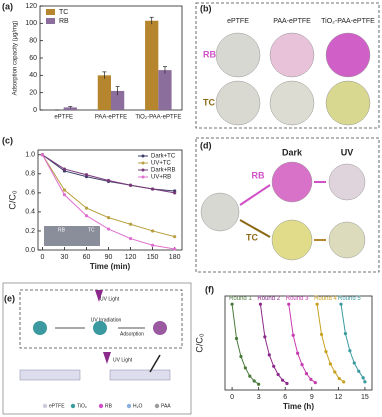  What do you see at coordinates (30, 250) in the screenshot?
I see `y-tick-label: 0.0` at bounding box center [30, 250].